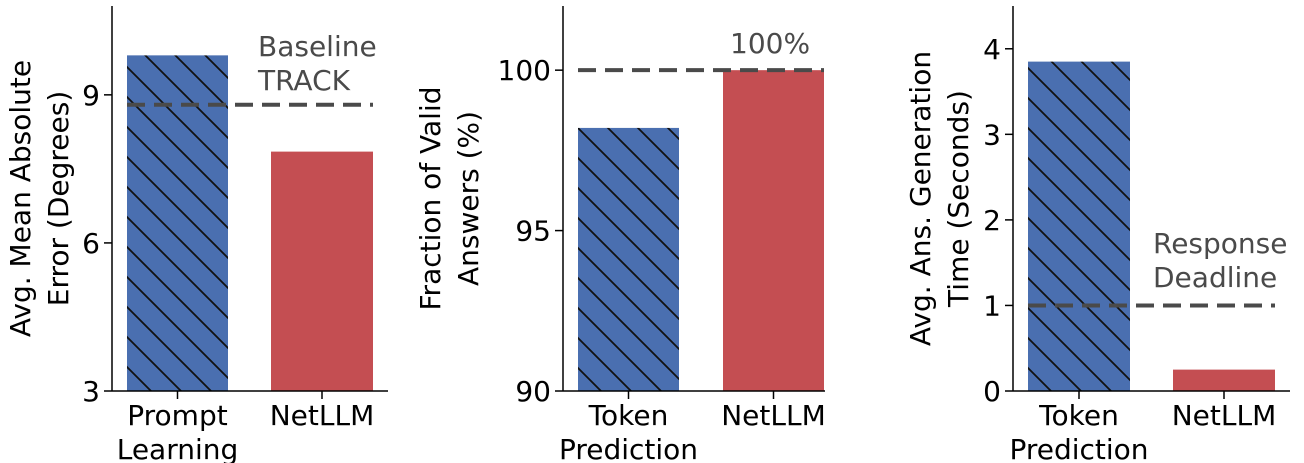 The height and width of the screenshot is (463, 1304). Describe the element at coordinates (992, 220) in the screenshot. I see `y-tick-label: 2` at that location.